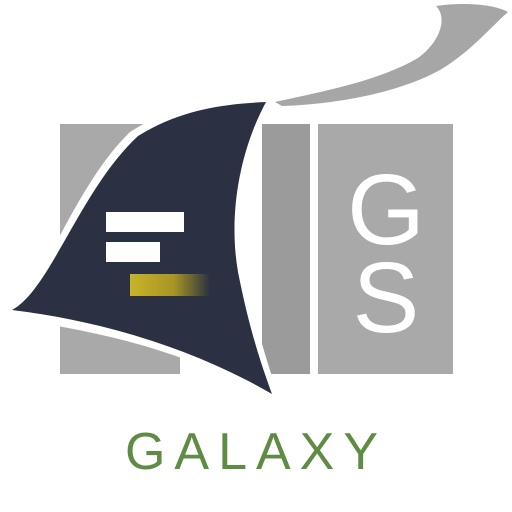  What do you see at coordinates (133, 252) in the screenshot?
I see `sail-bar-middle` at bounding box center [133, 252].